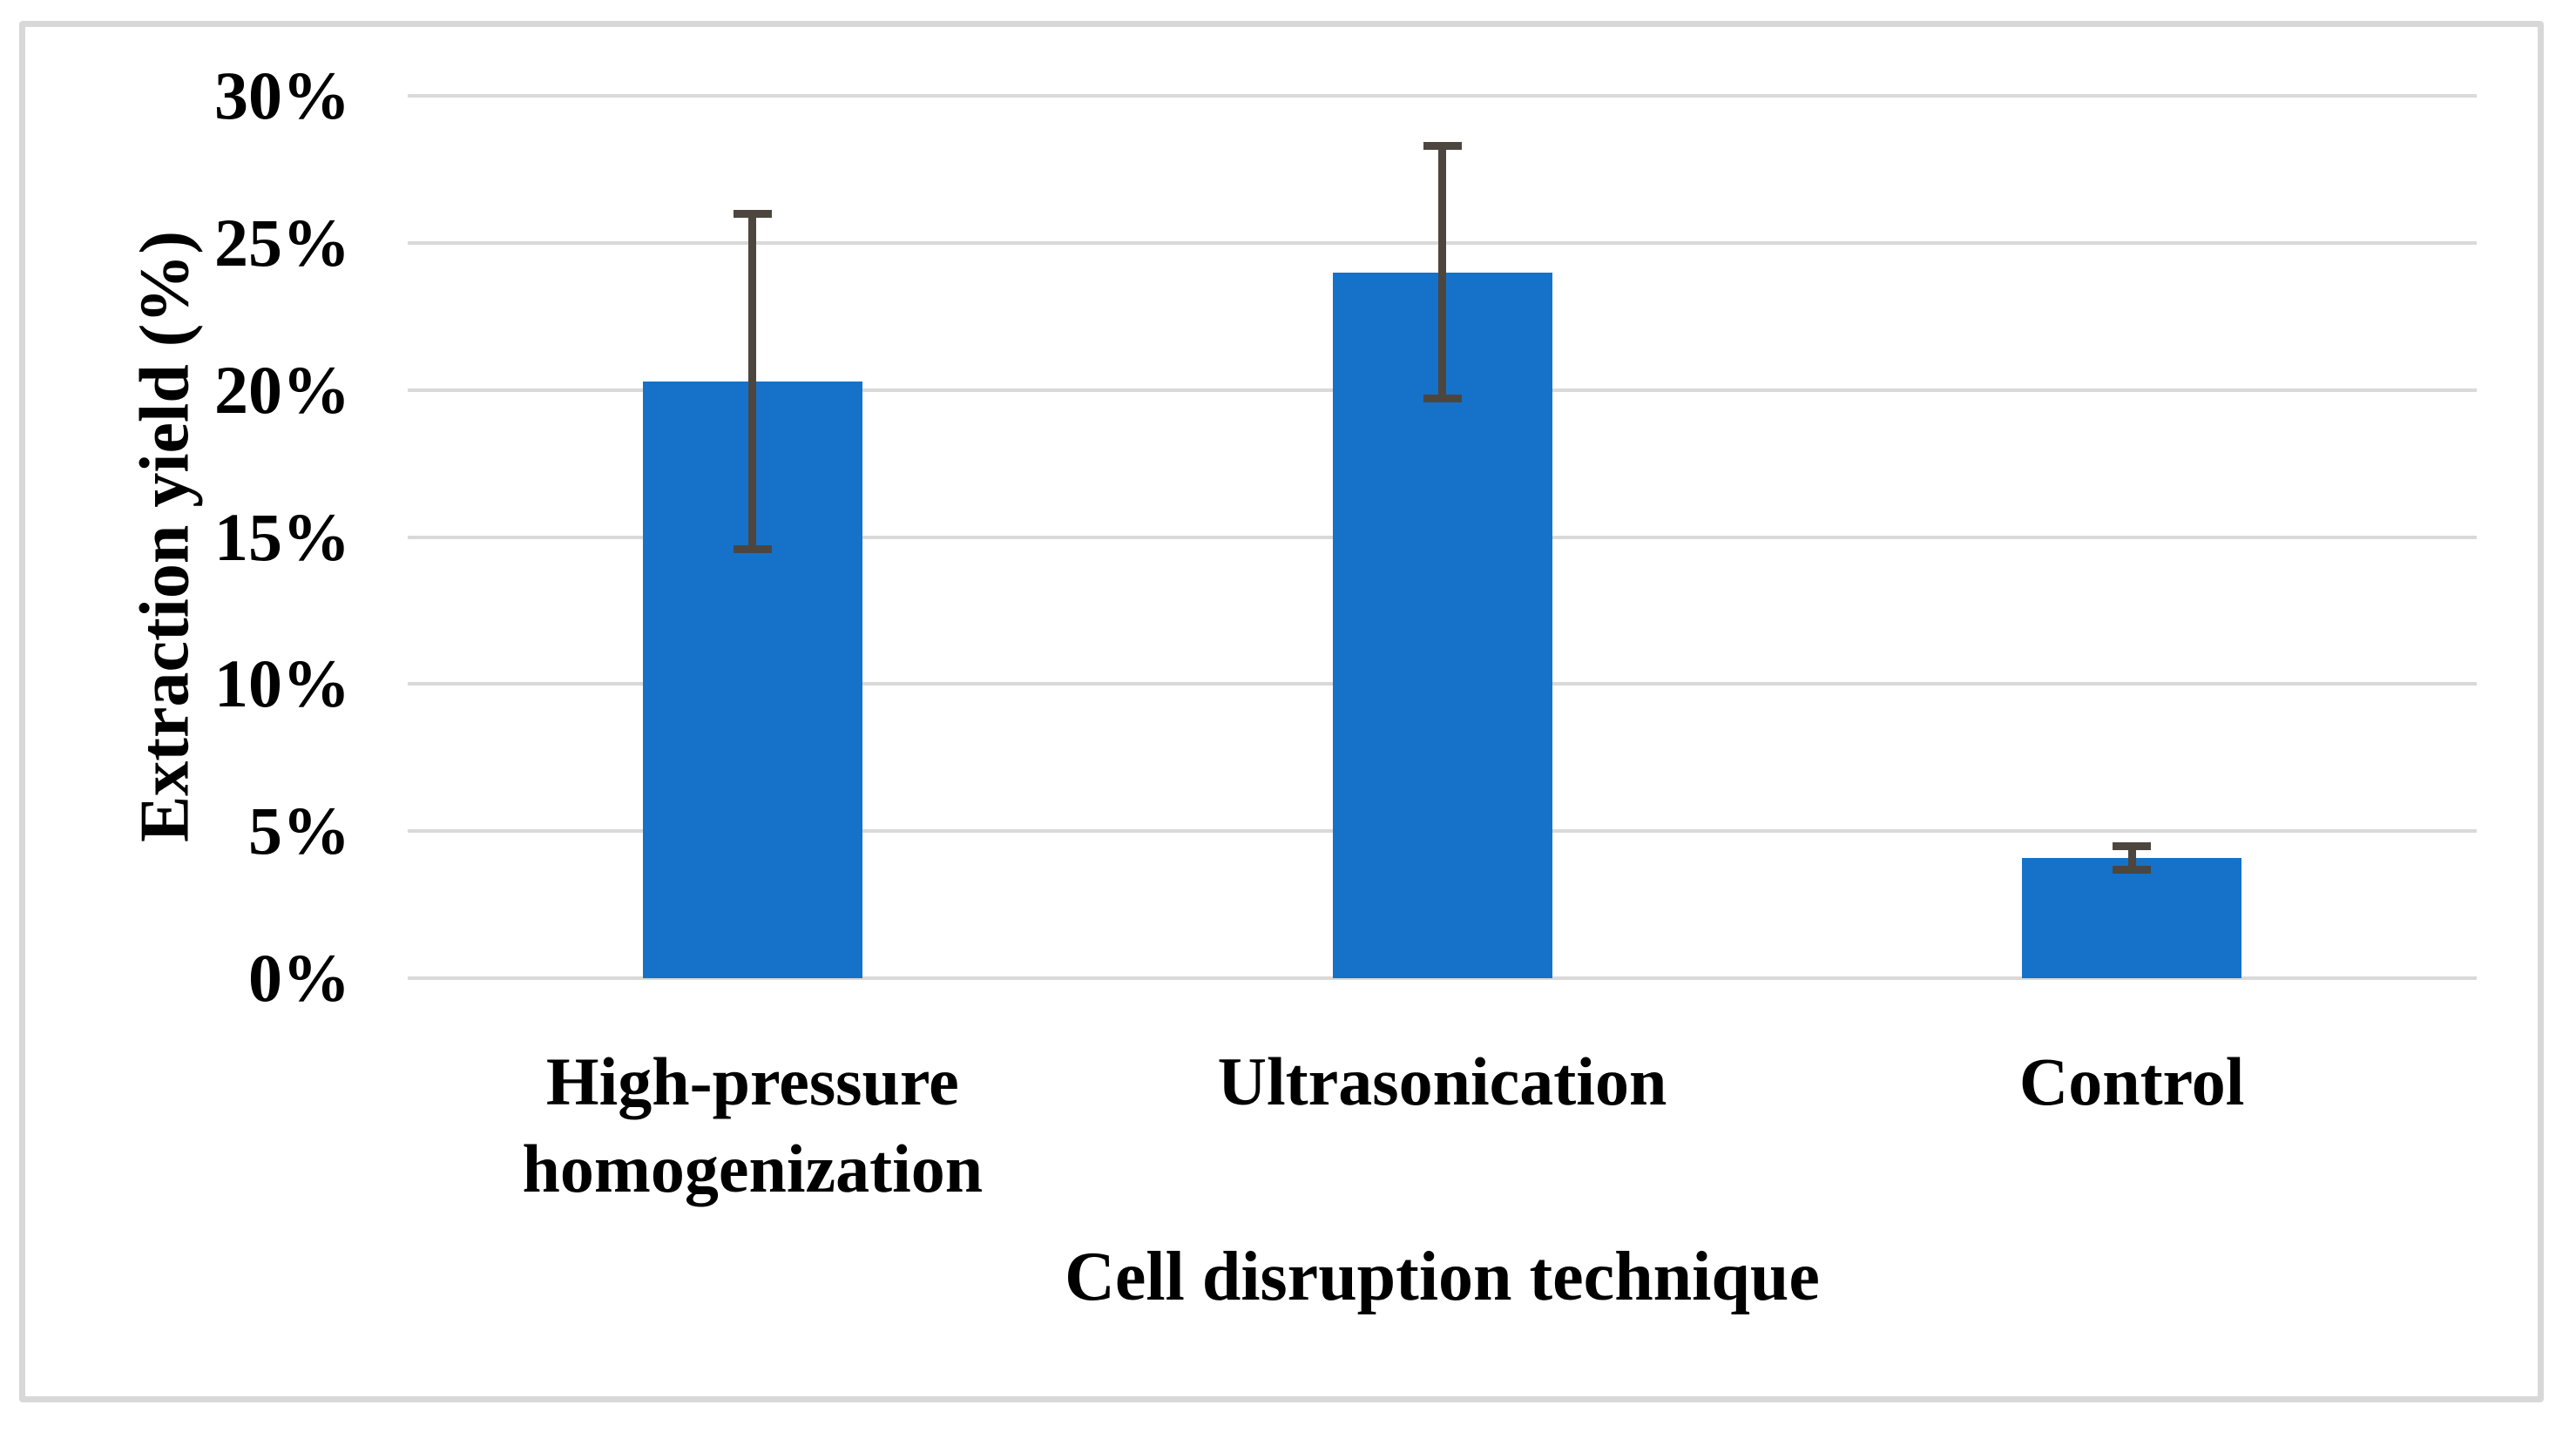 This screenshot has width=2576, height=1432. Describe the element at coordinates (752, 1125) in the screenshot. I see `x-category-label: High-pressure homogenization` at that location.